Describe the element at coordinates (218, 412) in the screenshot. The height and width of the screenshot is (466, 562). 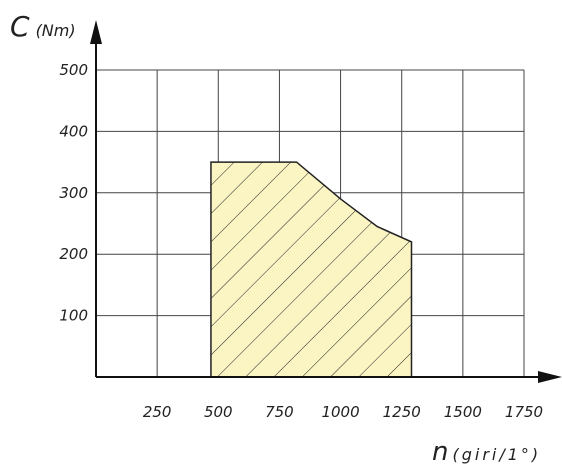
I see `x-tick-label: 500` at that location.